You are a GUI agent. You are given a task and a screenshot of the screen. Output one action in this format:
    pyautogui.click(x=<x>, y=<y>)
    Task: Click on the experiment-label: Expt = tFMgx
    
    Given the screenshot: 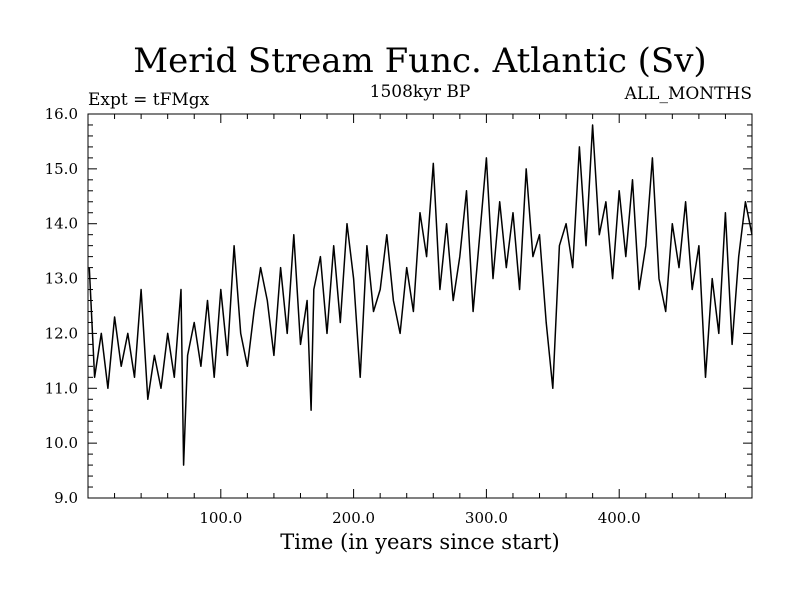 What is the action you would take?
    pyautogui.click(x=149, y=100)
    